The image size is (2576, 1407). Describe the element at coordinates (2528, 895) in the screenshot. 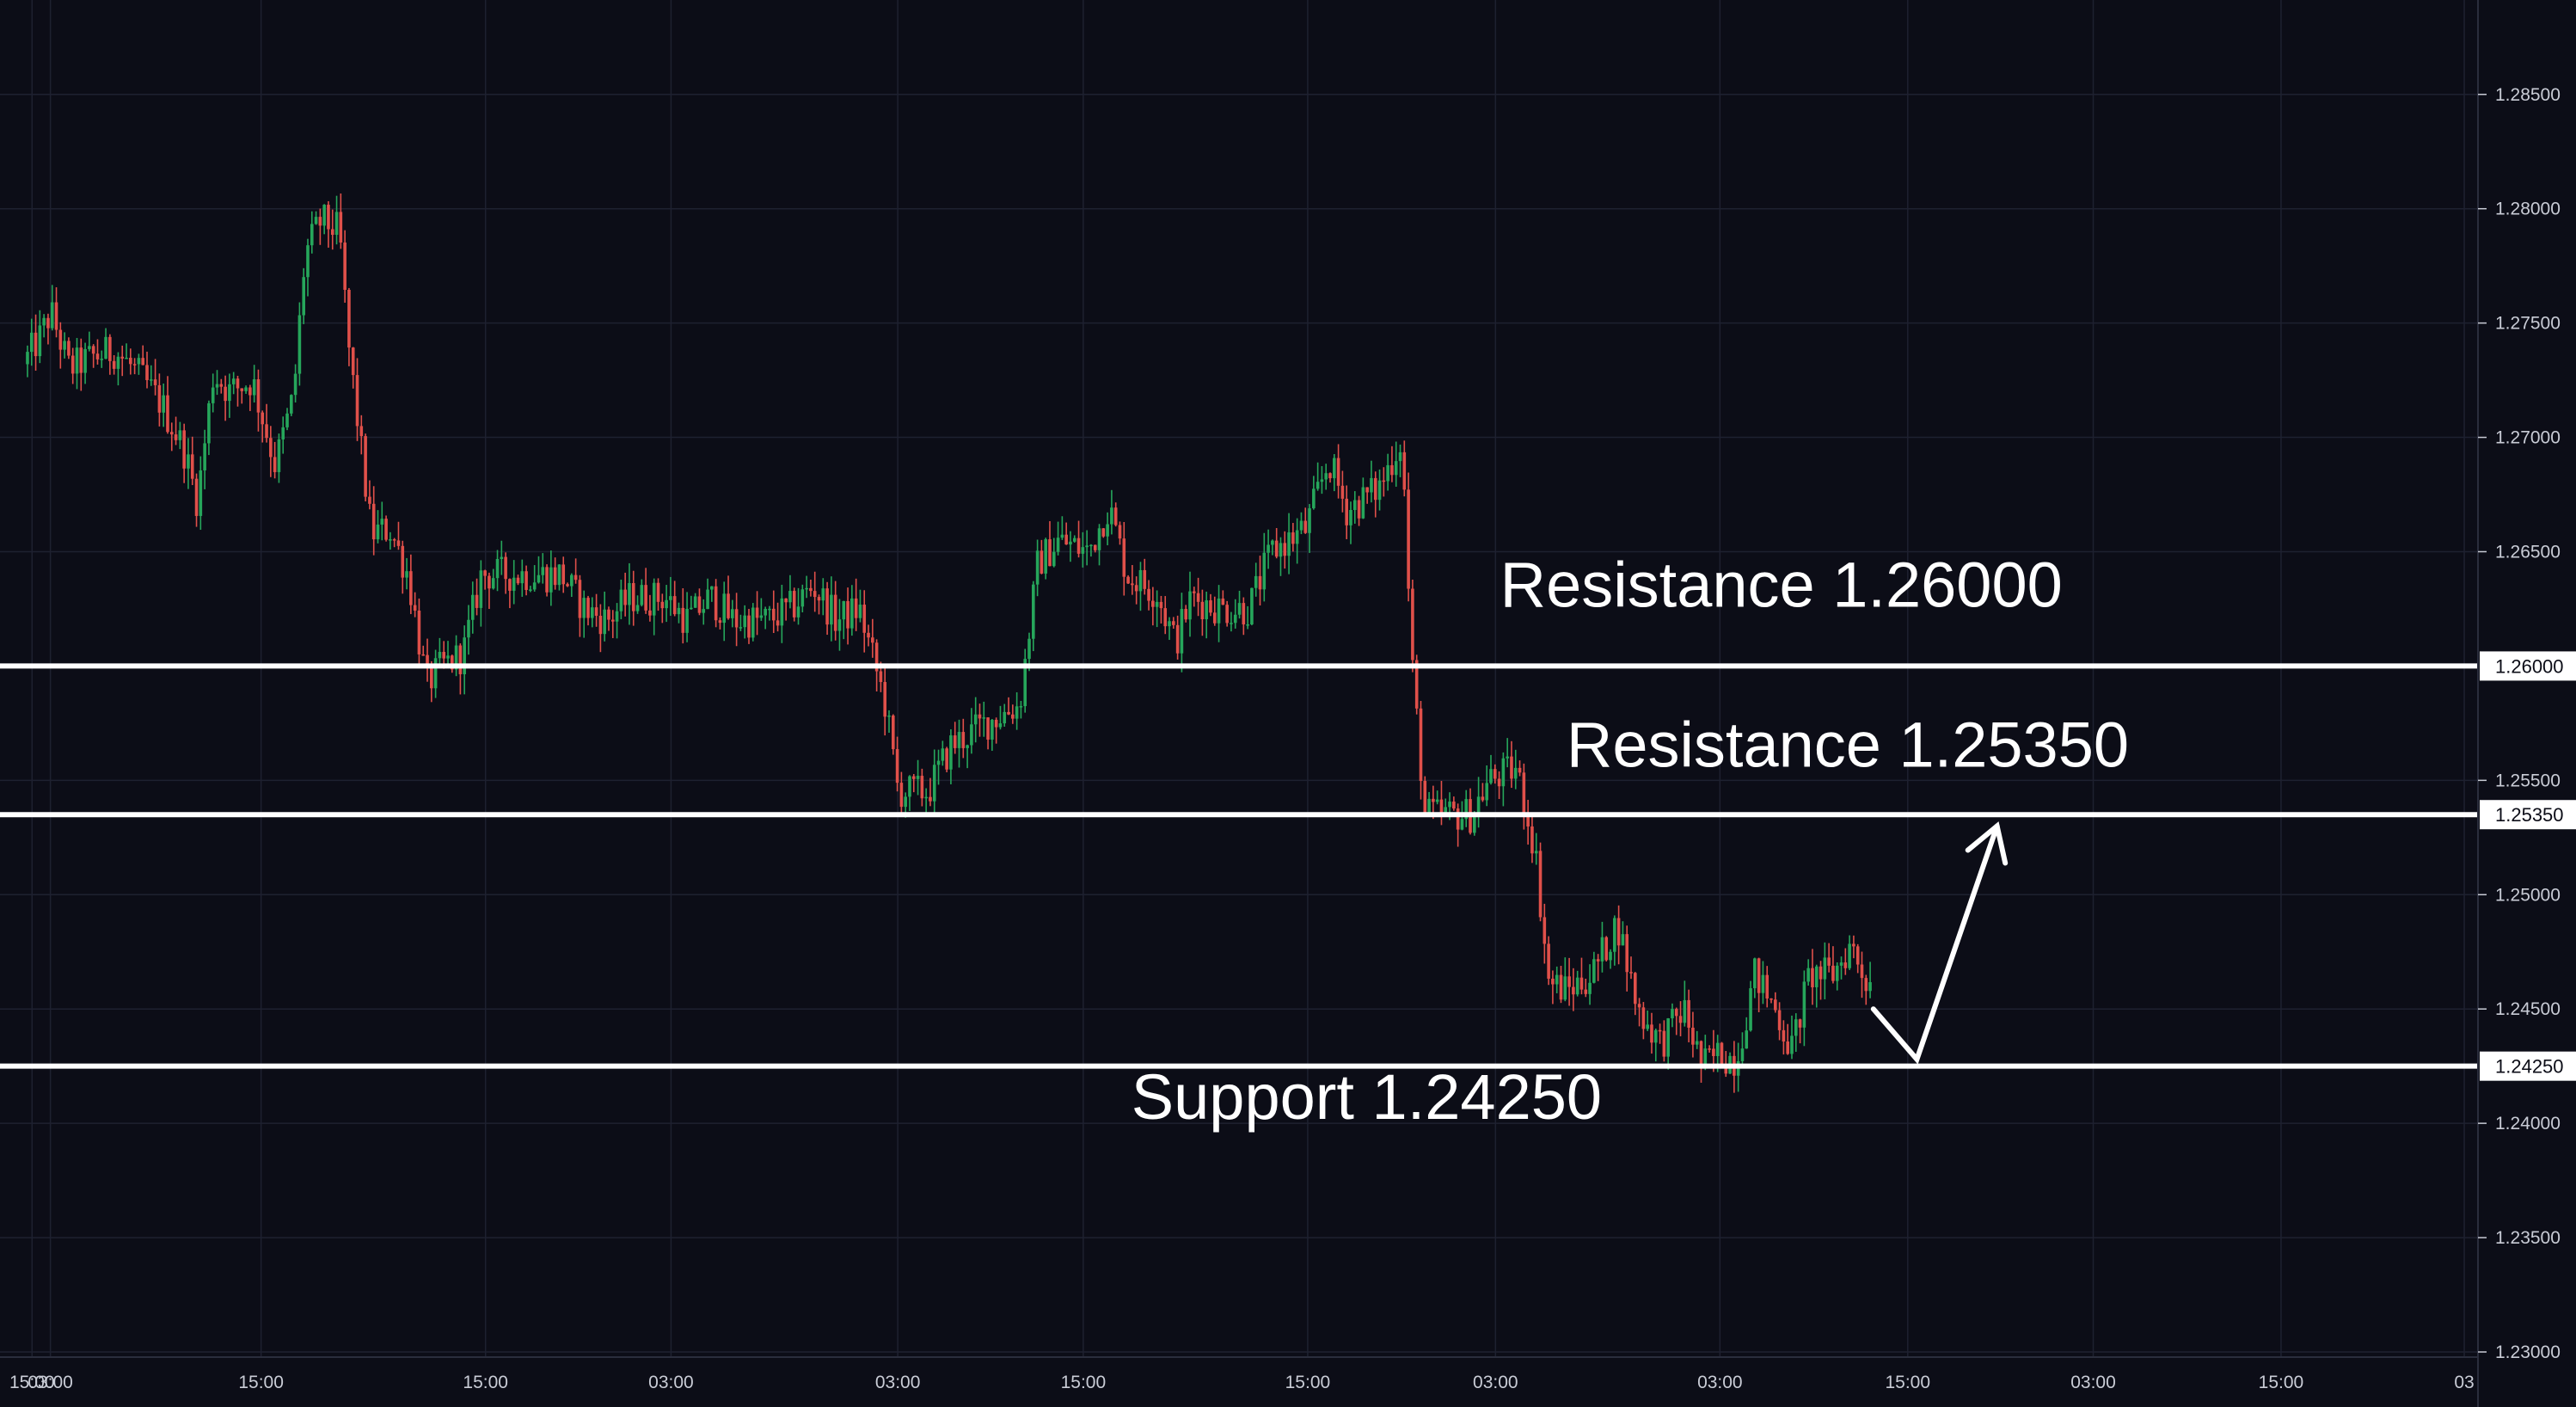

I see `y-tick-label: 1.25000` at that location.